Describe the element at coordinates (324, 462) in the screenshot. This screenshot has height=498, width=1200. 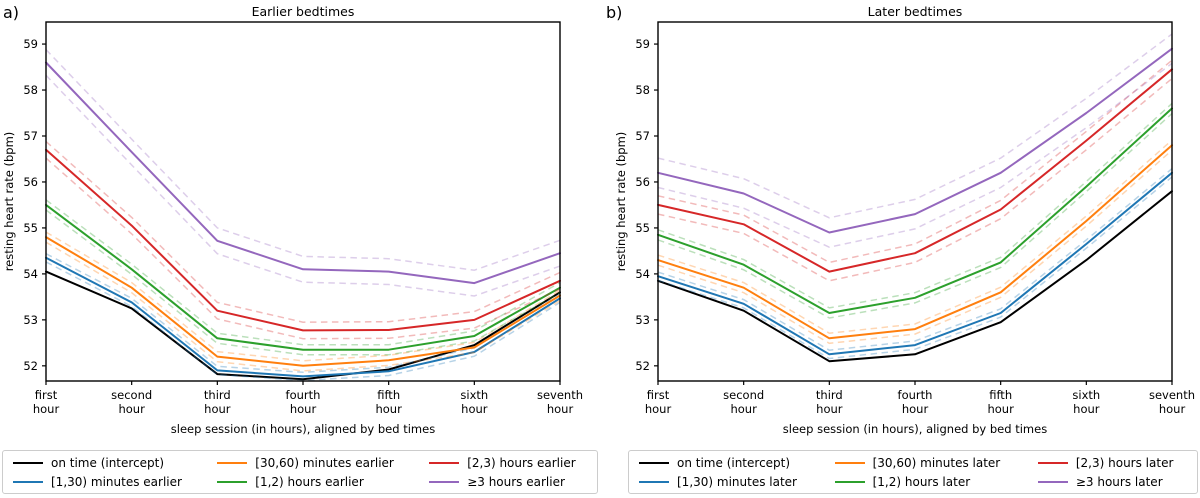
I see `legend-label: [30,60) minutes earlier` at that location.